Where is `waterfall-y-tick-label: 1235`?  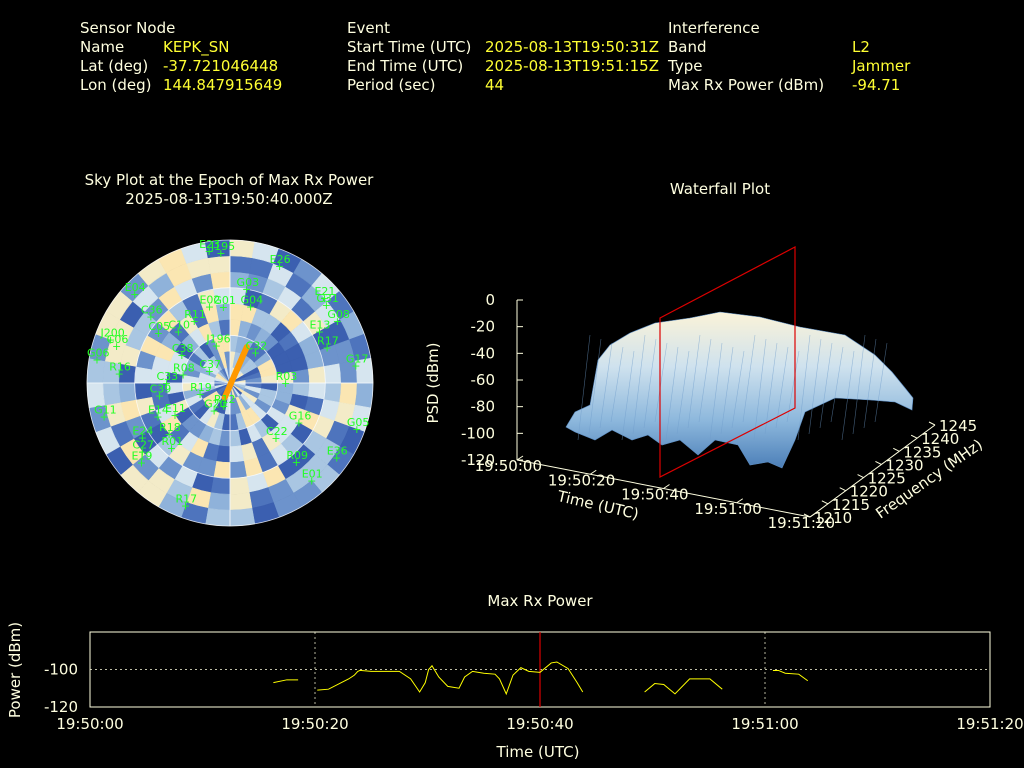 waterfall-y-tick-label: 1235 is located at coordinates (922, 452).